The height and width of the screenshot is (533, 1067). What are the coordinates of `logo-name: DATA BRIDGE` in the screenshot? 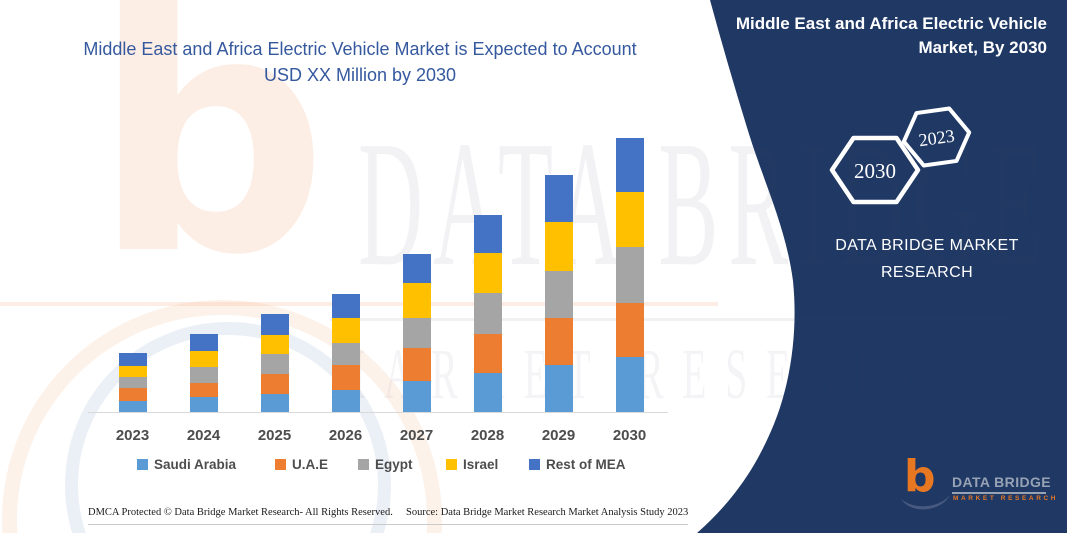 It's located at (1001, 484).